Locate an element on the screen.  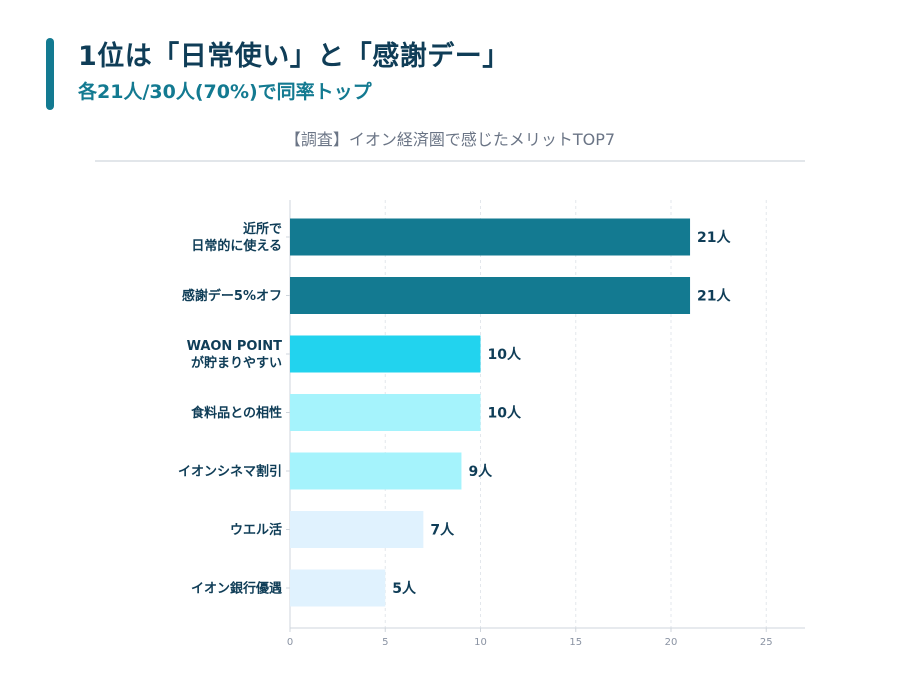
category-label-line: イオン銀行優遇 is located at coordinates (236, 589).